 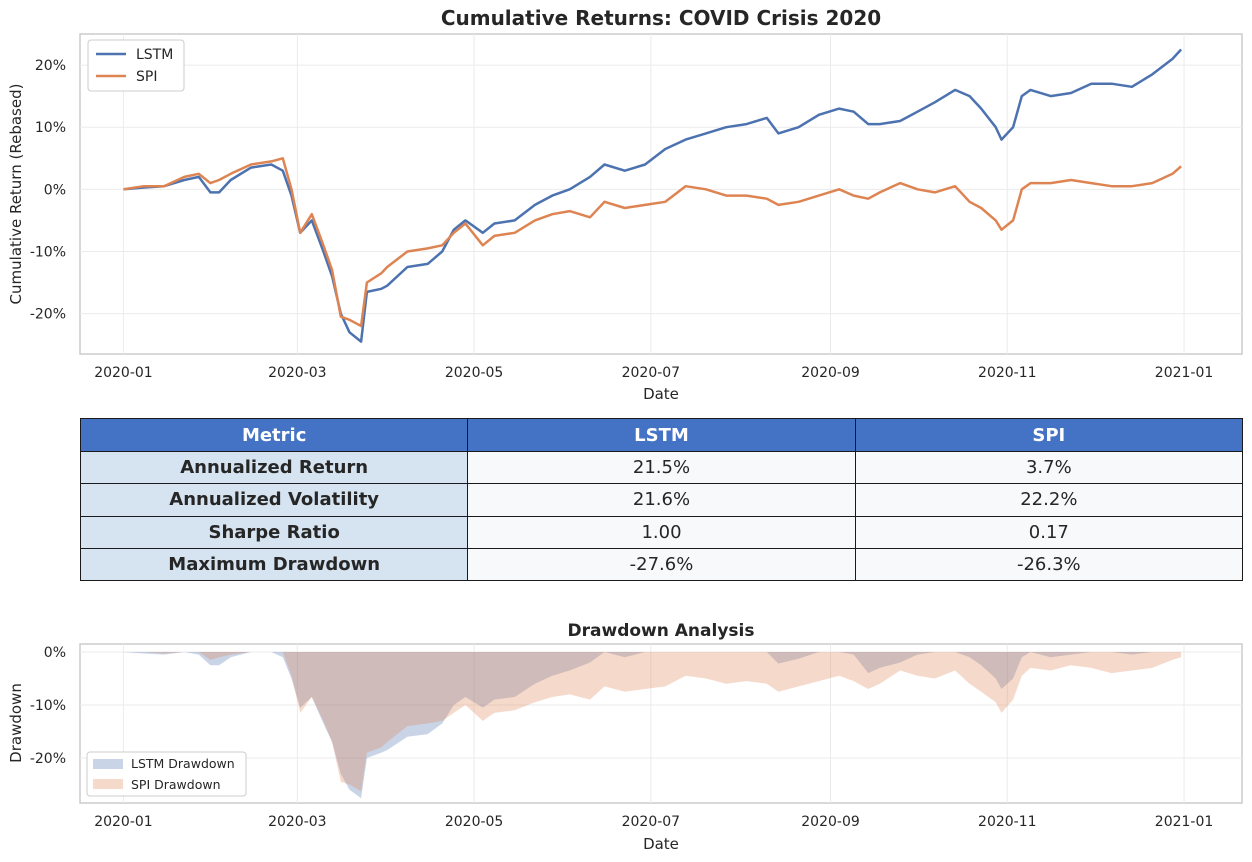 I want to click on table-row: Maximum Drawdown -27.6% -26.3%, so click(x=661, y=564).